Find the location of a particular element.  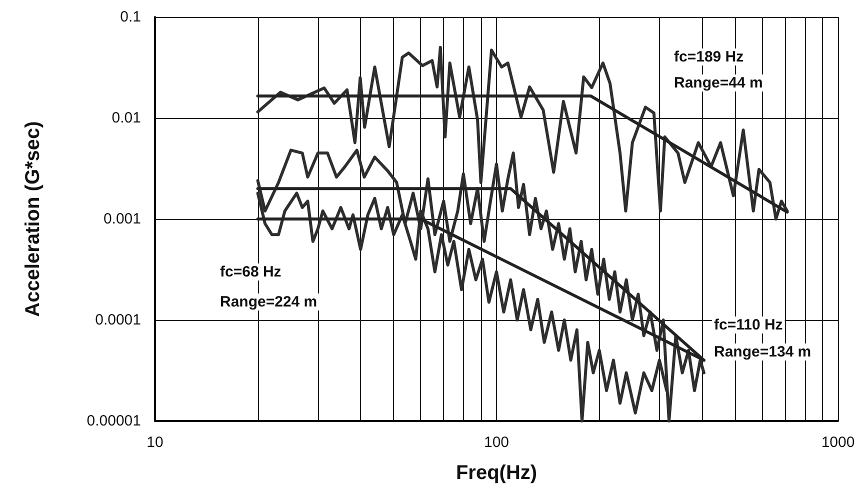

x-tick-label: 10 is located at coordinates (155, 442).